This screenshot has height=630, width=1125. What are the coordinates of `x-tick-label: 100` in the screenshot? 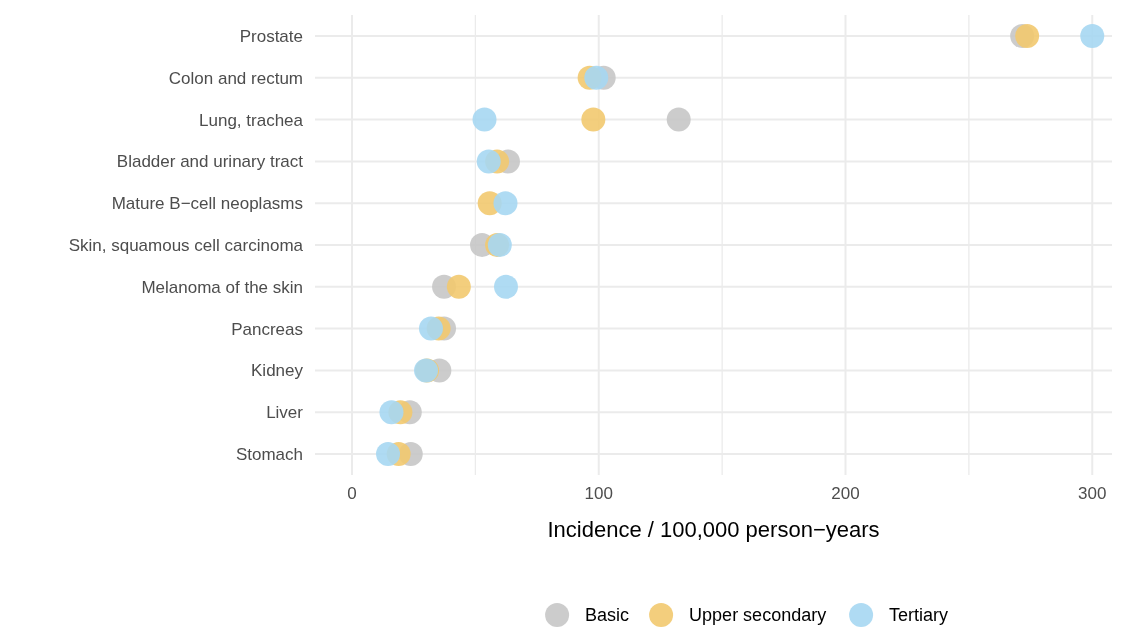 It's located at (598, 493).